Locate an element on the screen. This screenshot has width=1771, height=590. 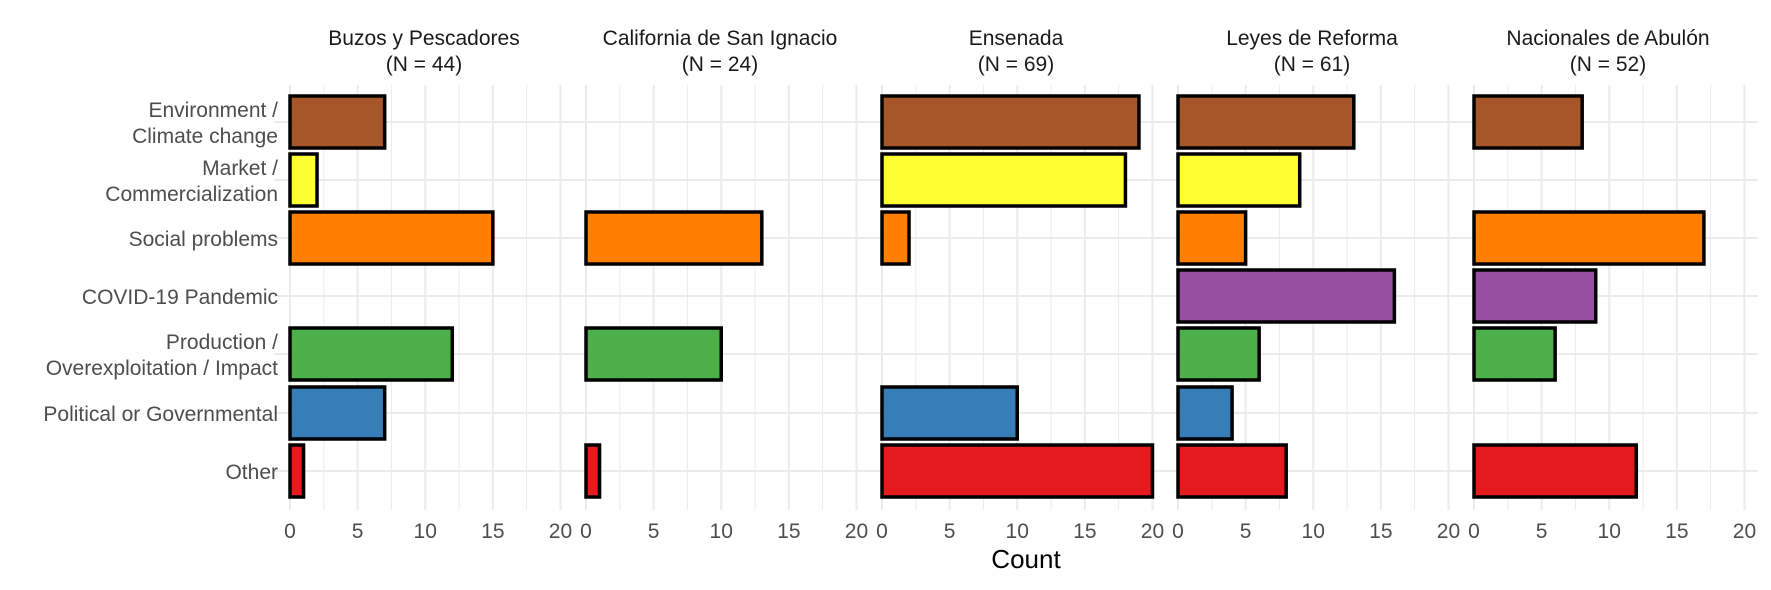
y-category-label-line: Political or Governmental is located at coordinates (160, 414).